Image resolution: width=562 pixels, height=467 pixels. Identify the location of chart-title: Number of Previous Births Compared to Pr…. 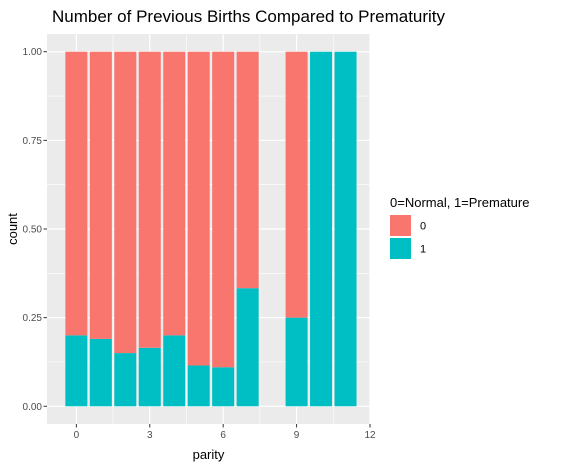
(249, 16).